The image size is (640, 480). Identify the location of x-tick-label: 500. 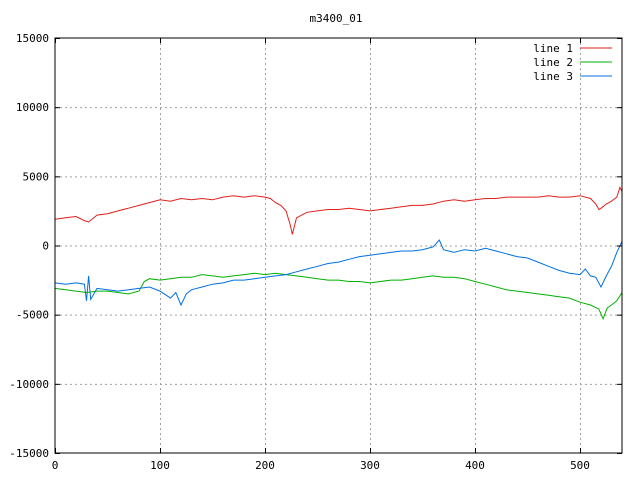
(580, 465).